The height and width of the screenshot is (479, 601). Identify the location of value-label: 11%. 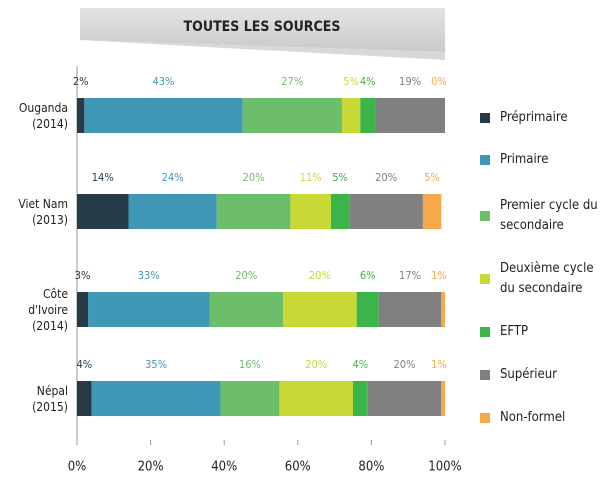
(311, 177).